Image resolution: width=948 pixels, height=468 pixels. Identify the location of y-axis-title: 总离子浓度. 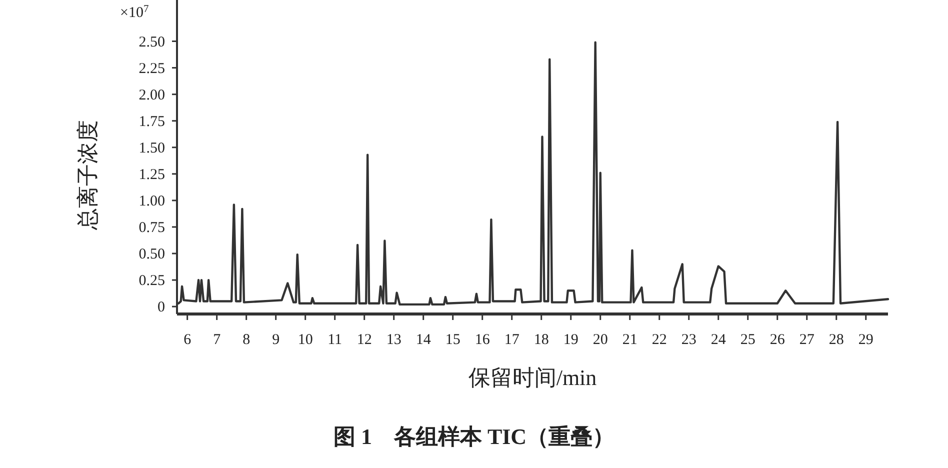
(87, 175).